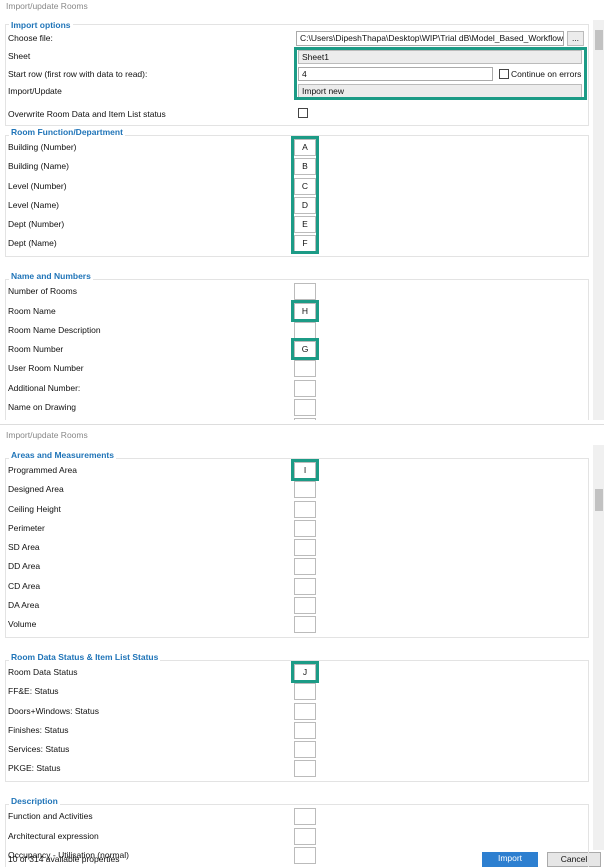  Describe the element at coordinates (22, 624) in the screenshot. I see `field-label: Volume` at that location.